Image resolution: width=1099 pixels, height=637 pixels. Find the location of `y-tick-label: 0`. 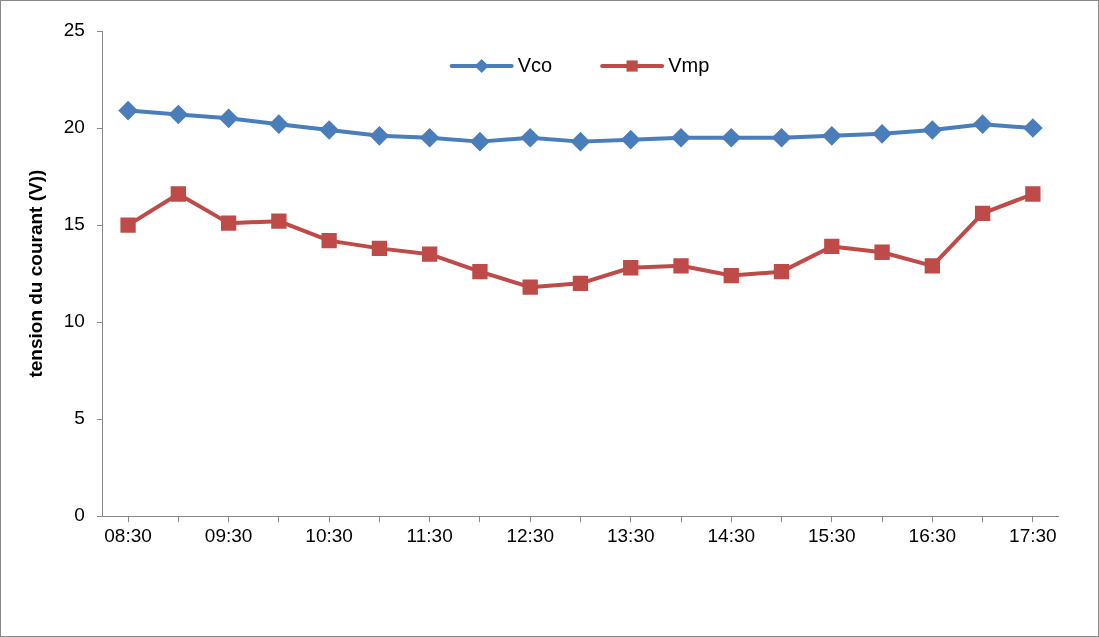

y-tick-label: 0 is located at coordinates (79, 515).